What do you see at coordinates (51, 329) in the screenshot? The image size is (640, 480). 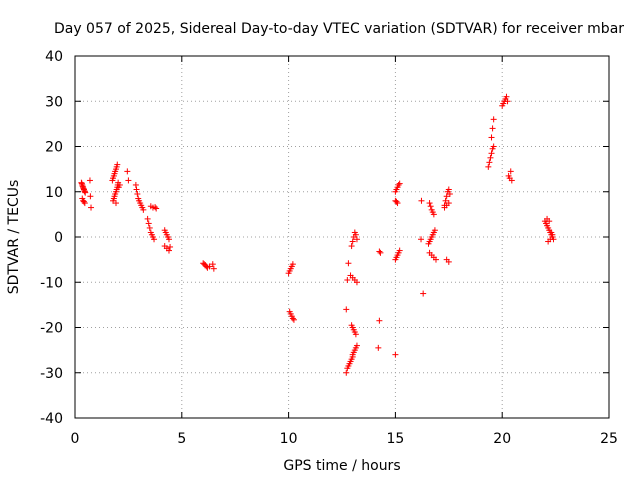 I see `y-tick-label: -20` at bounding box center [51, 329].